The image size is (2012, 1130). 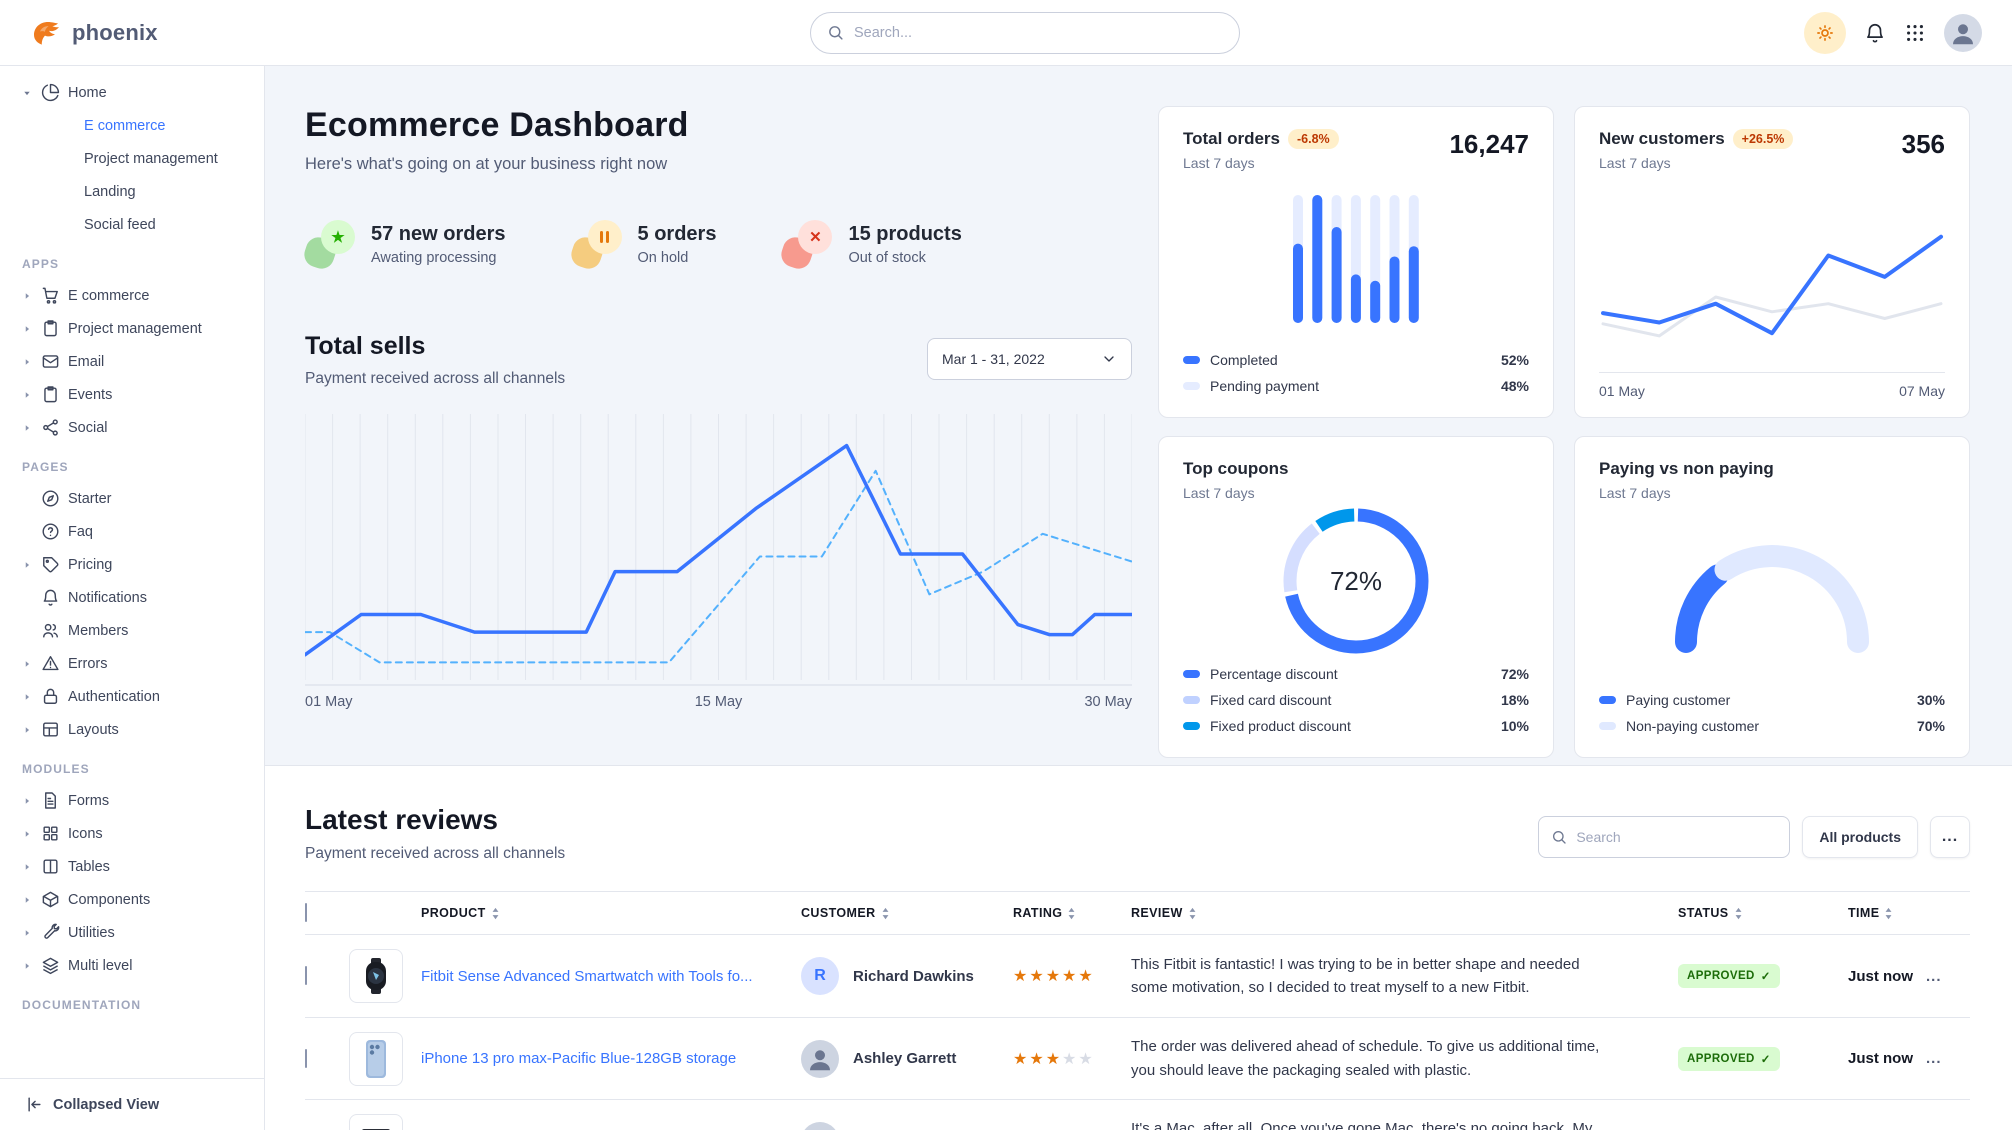 I want to click on reviews-title: Latest reviews, so click(x=401, y=819).